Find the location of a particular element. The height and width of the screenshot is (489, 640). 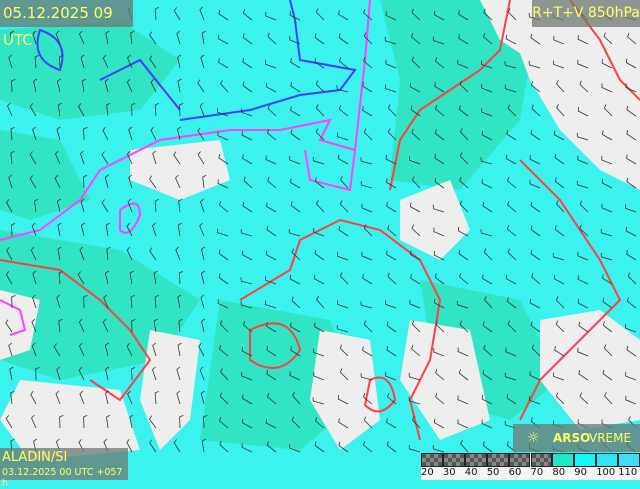

sun-logo-icon: ☼ is located at coordinates (533, 438).